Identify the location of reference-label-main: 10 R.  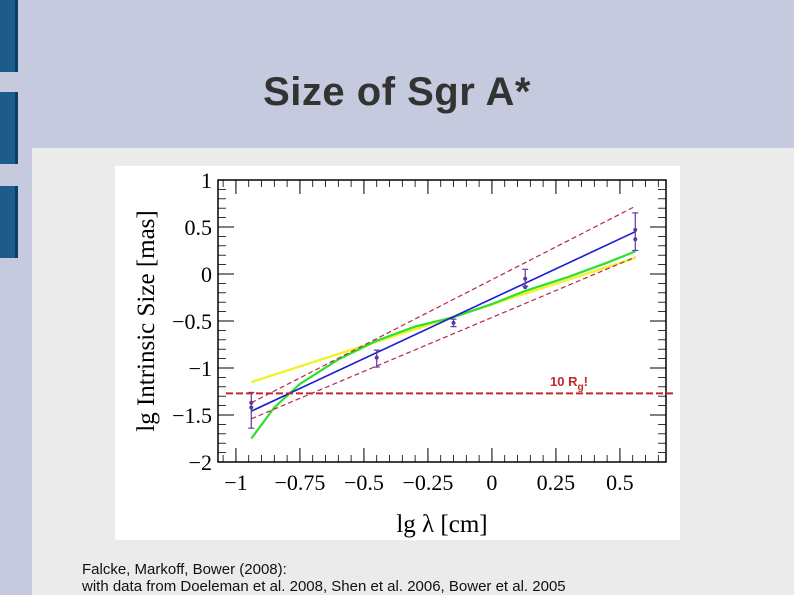
(564, 381).